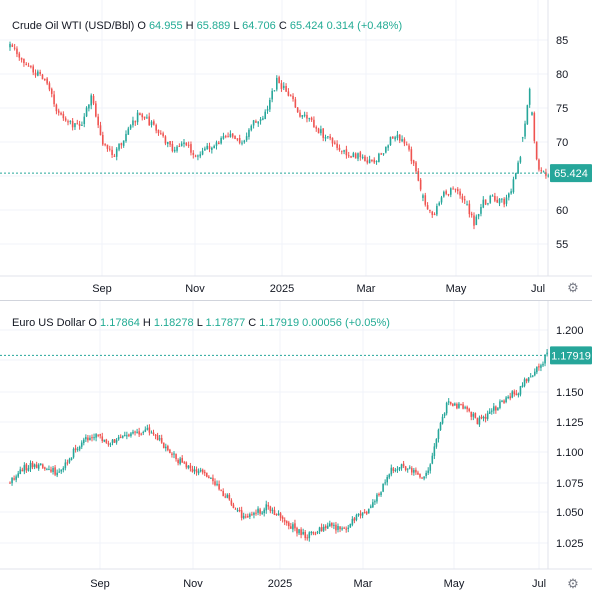  What do you see at coordinates (296, 300) in the screenshot?
I see `pane-divider` at bounding box center [296, 300].